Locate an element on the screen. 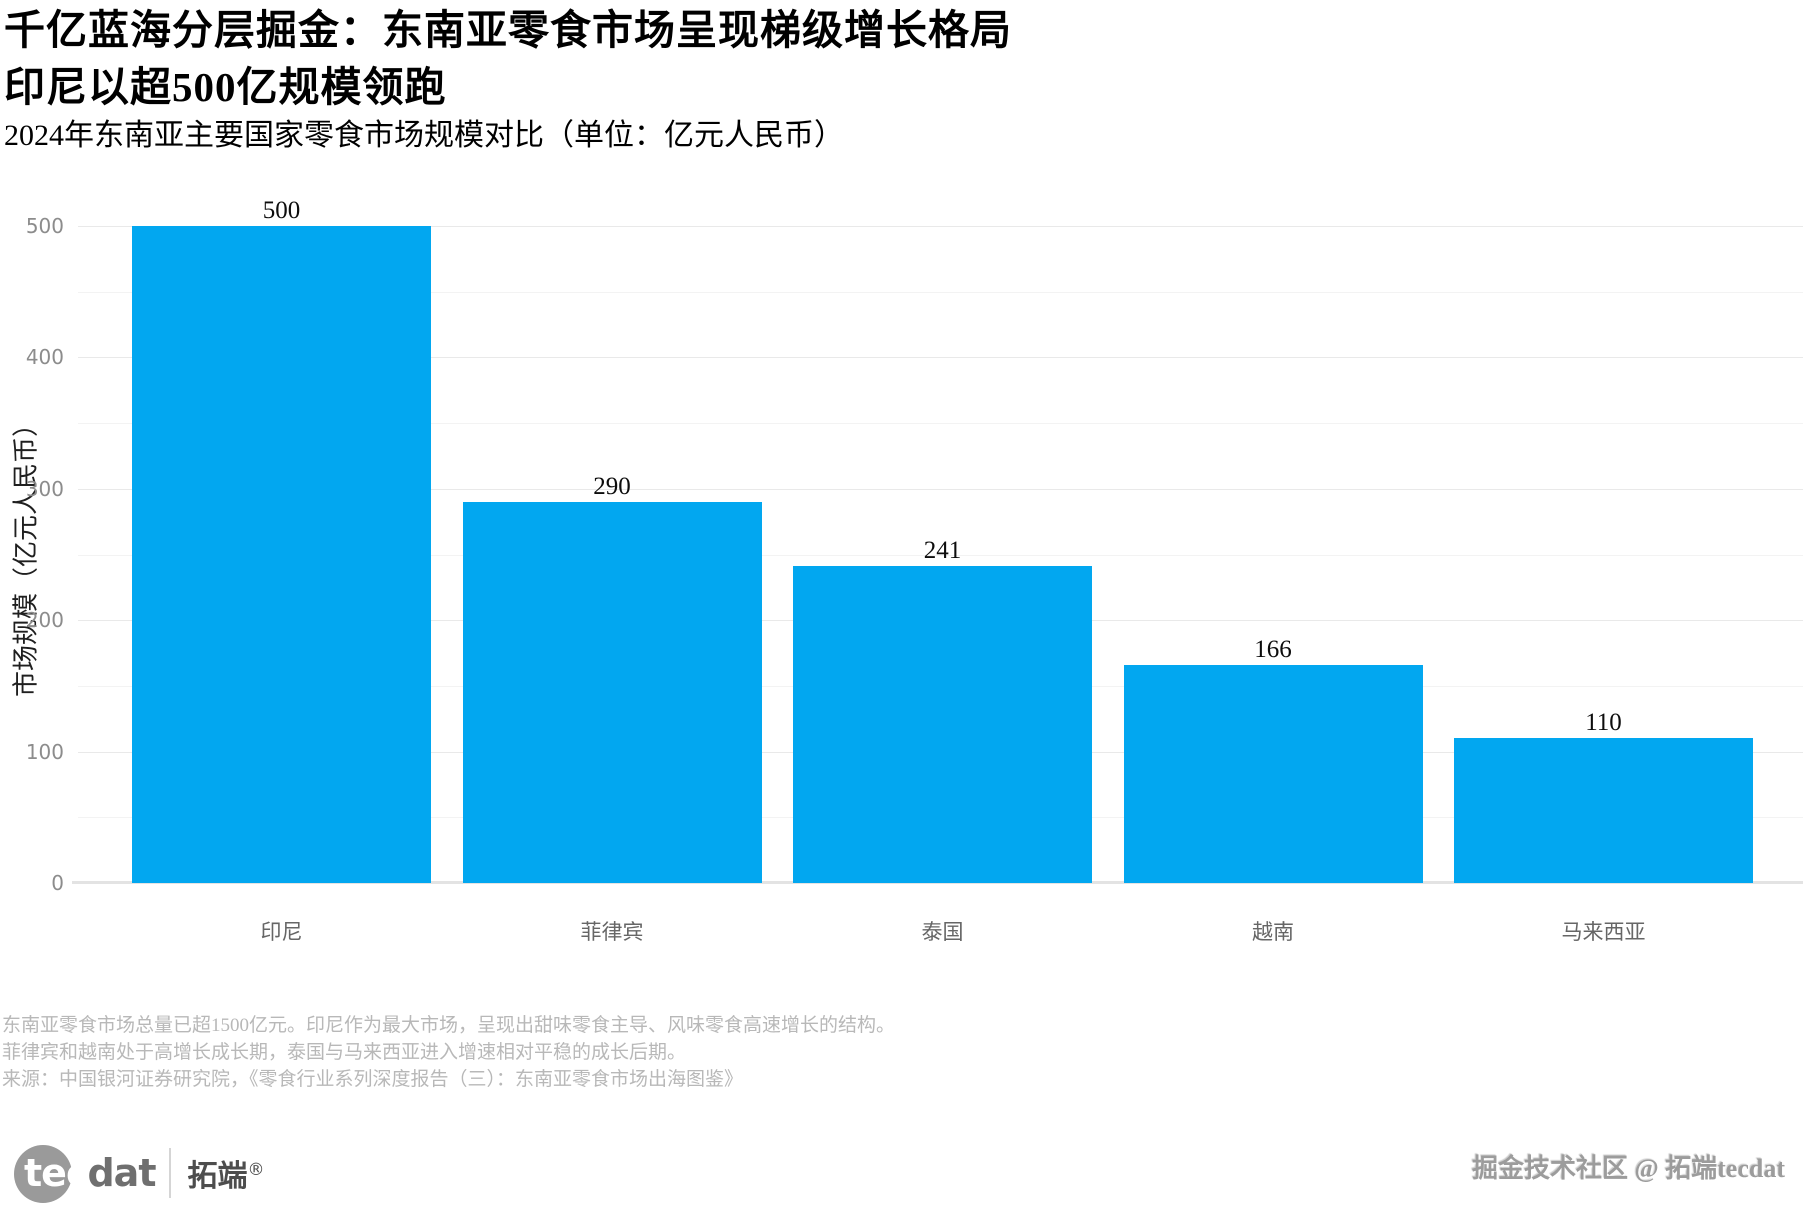  bar-泰国 is located at coordinates (942, 724).